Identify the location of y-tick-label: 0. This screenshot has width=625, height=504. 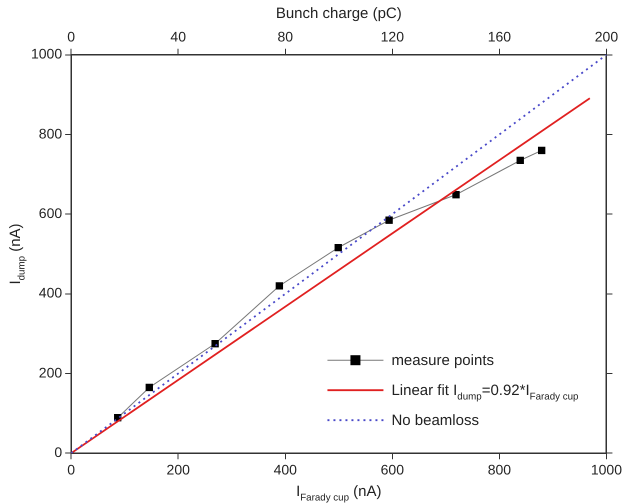
(58, 452).